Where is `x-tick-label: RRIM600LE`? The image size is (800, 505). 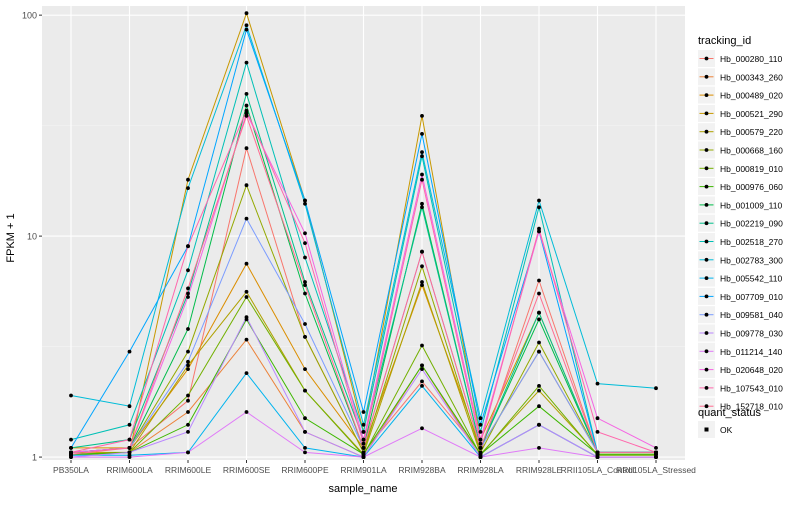 x-tick-label: RRIM600LE is located at coordinates (188, 470).